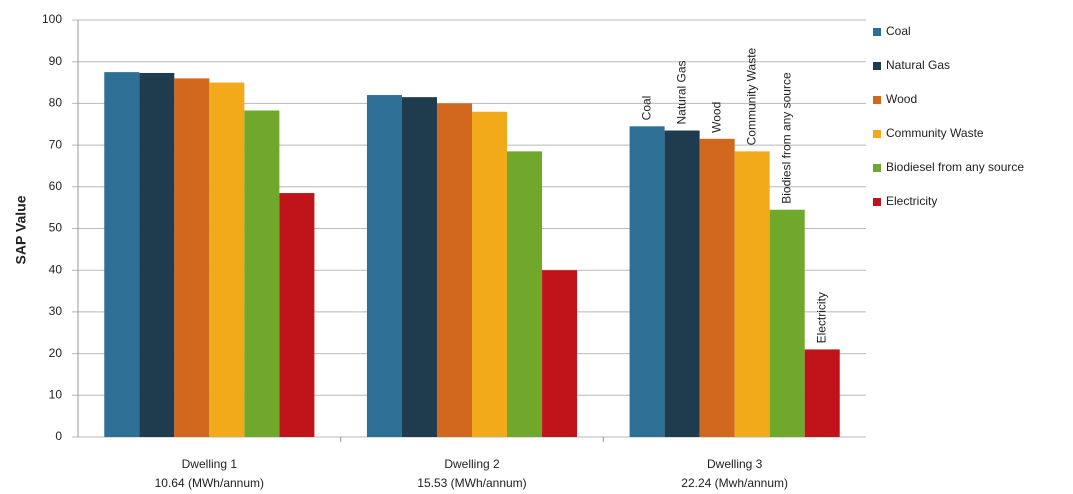 This screenshot has height=494, width=1073. Describe the element at coordinates (56, 311) in the screenshot. I see `y-tick-label: 30` at that location.